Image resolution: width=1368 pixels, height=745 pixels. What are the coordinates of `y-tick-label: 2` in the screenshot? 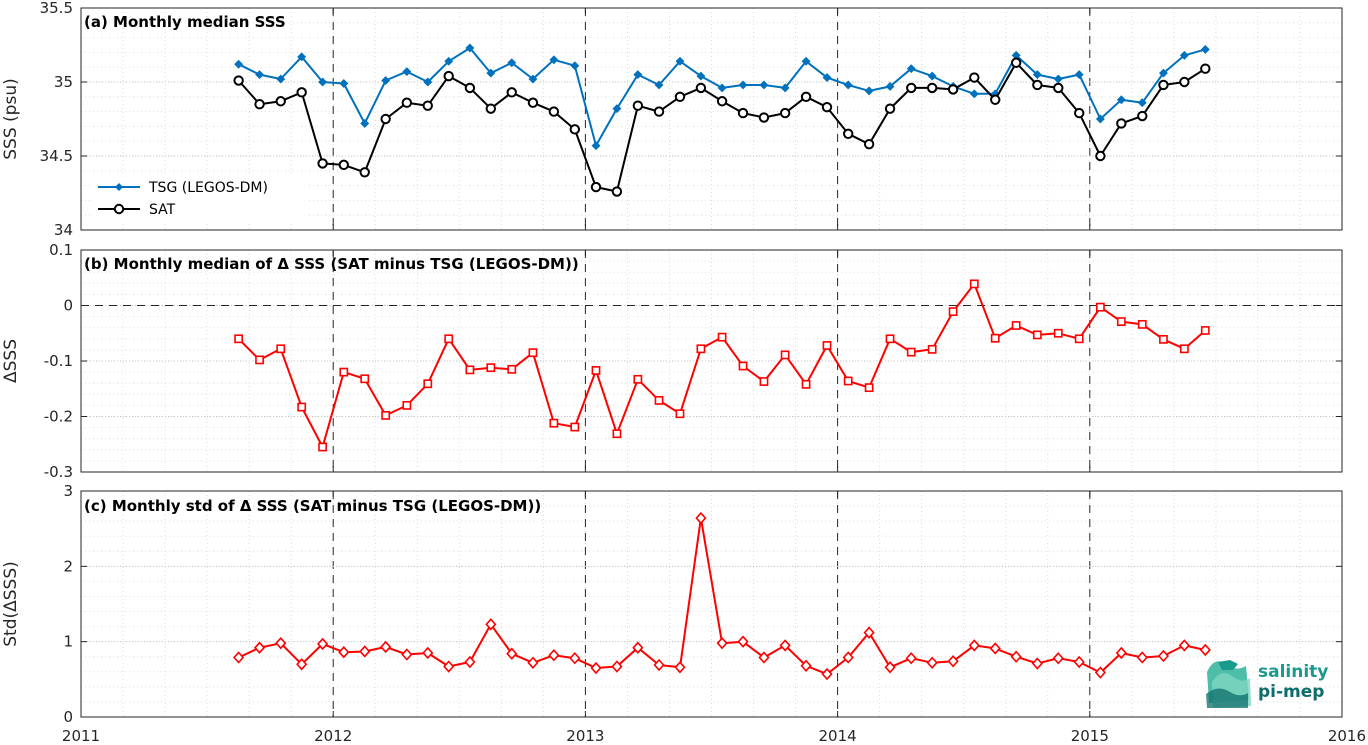 It's located at (68, 566).